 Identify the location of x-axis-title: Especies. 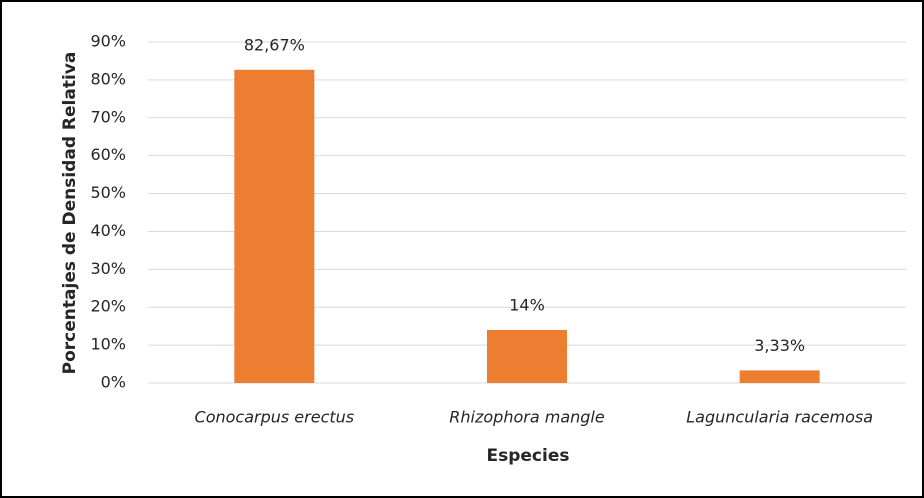
(528, 456).